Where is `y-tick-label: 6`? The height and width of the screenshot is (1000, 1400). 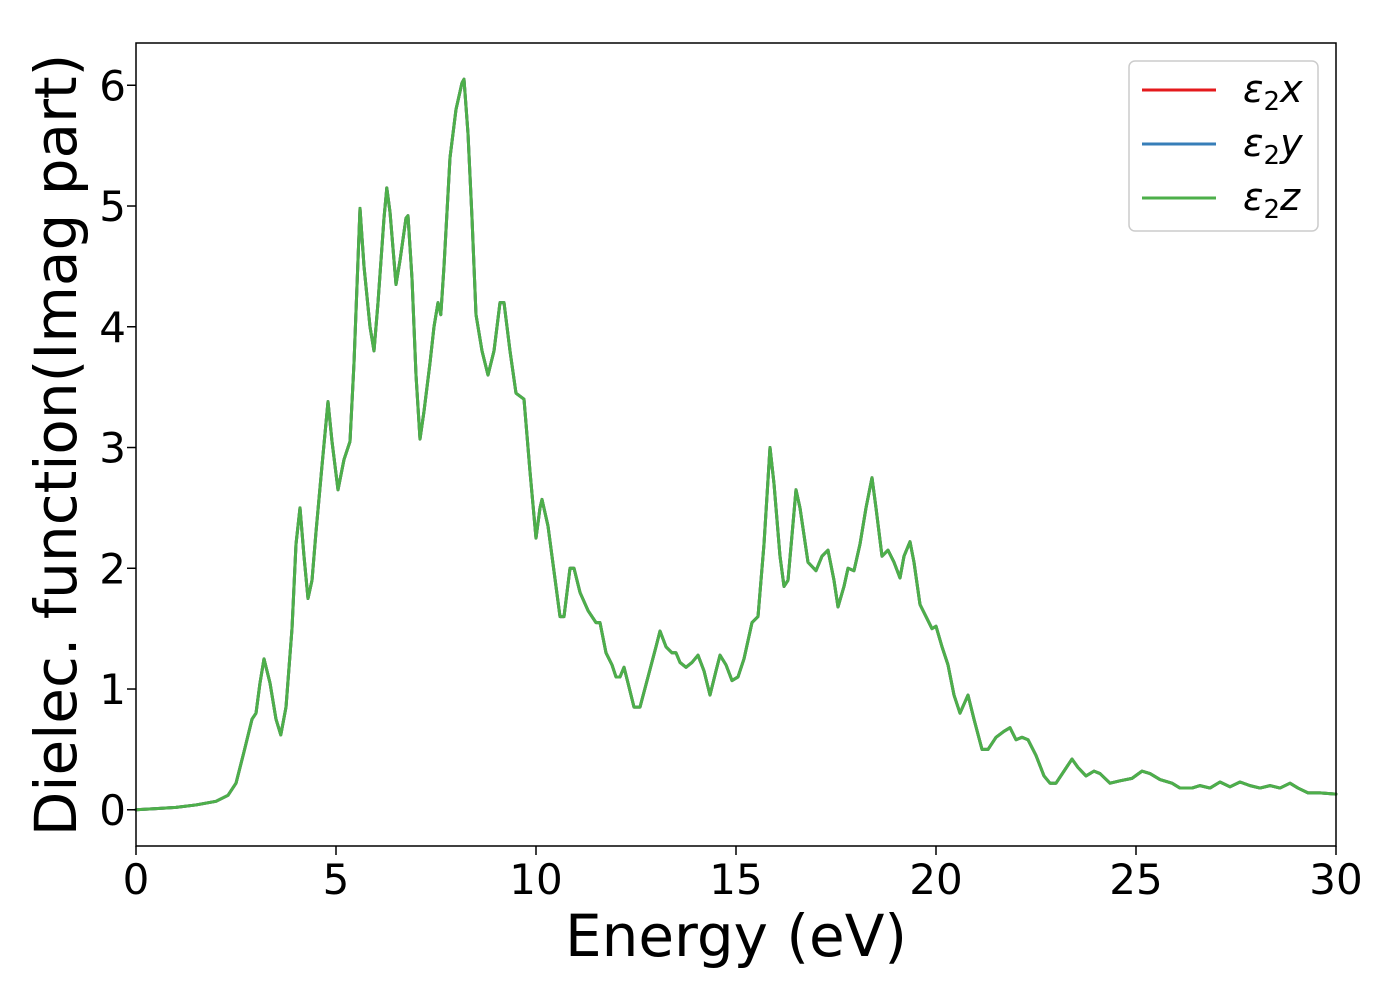 y-tick-label: 6 is located at coordinates (112, 85).